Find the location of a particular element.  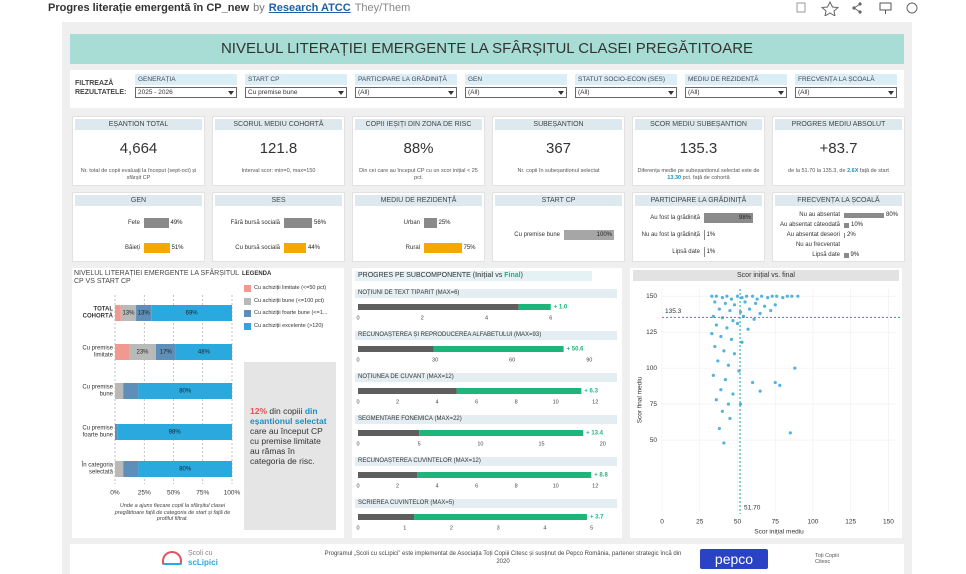

logo-text: Școli cu is located at coordinates (200, 553).